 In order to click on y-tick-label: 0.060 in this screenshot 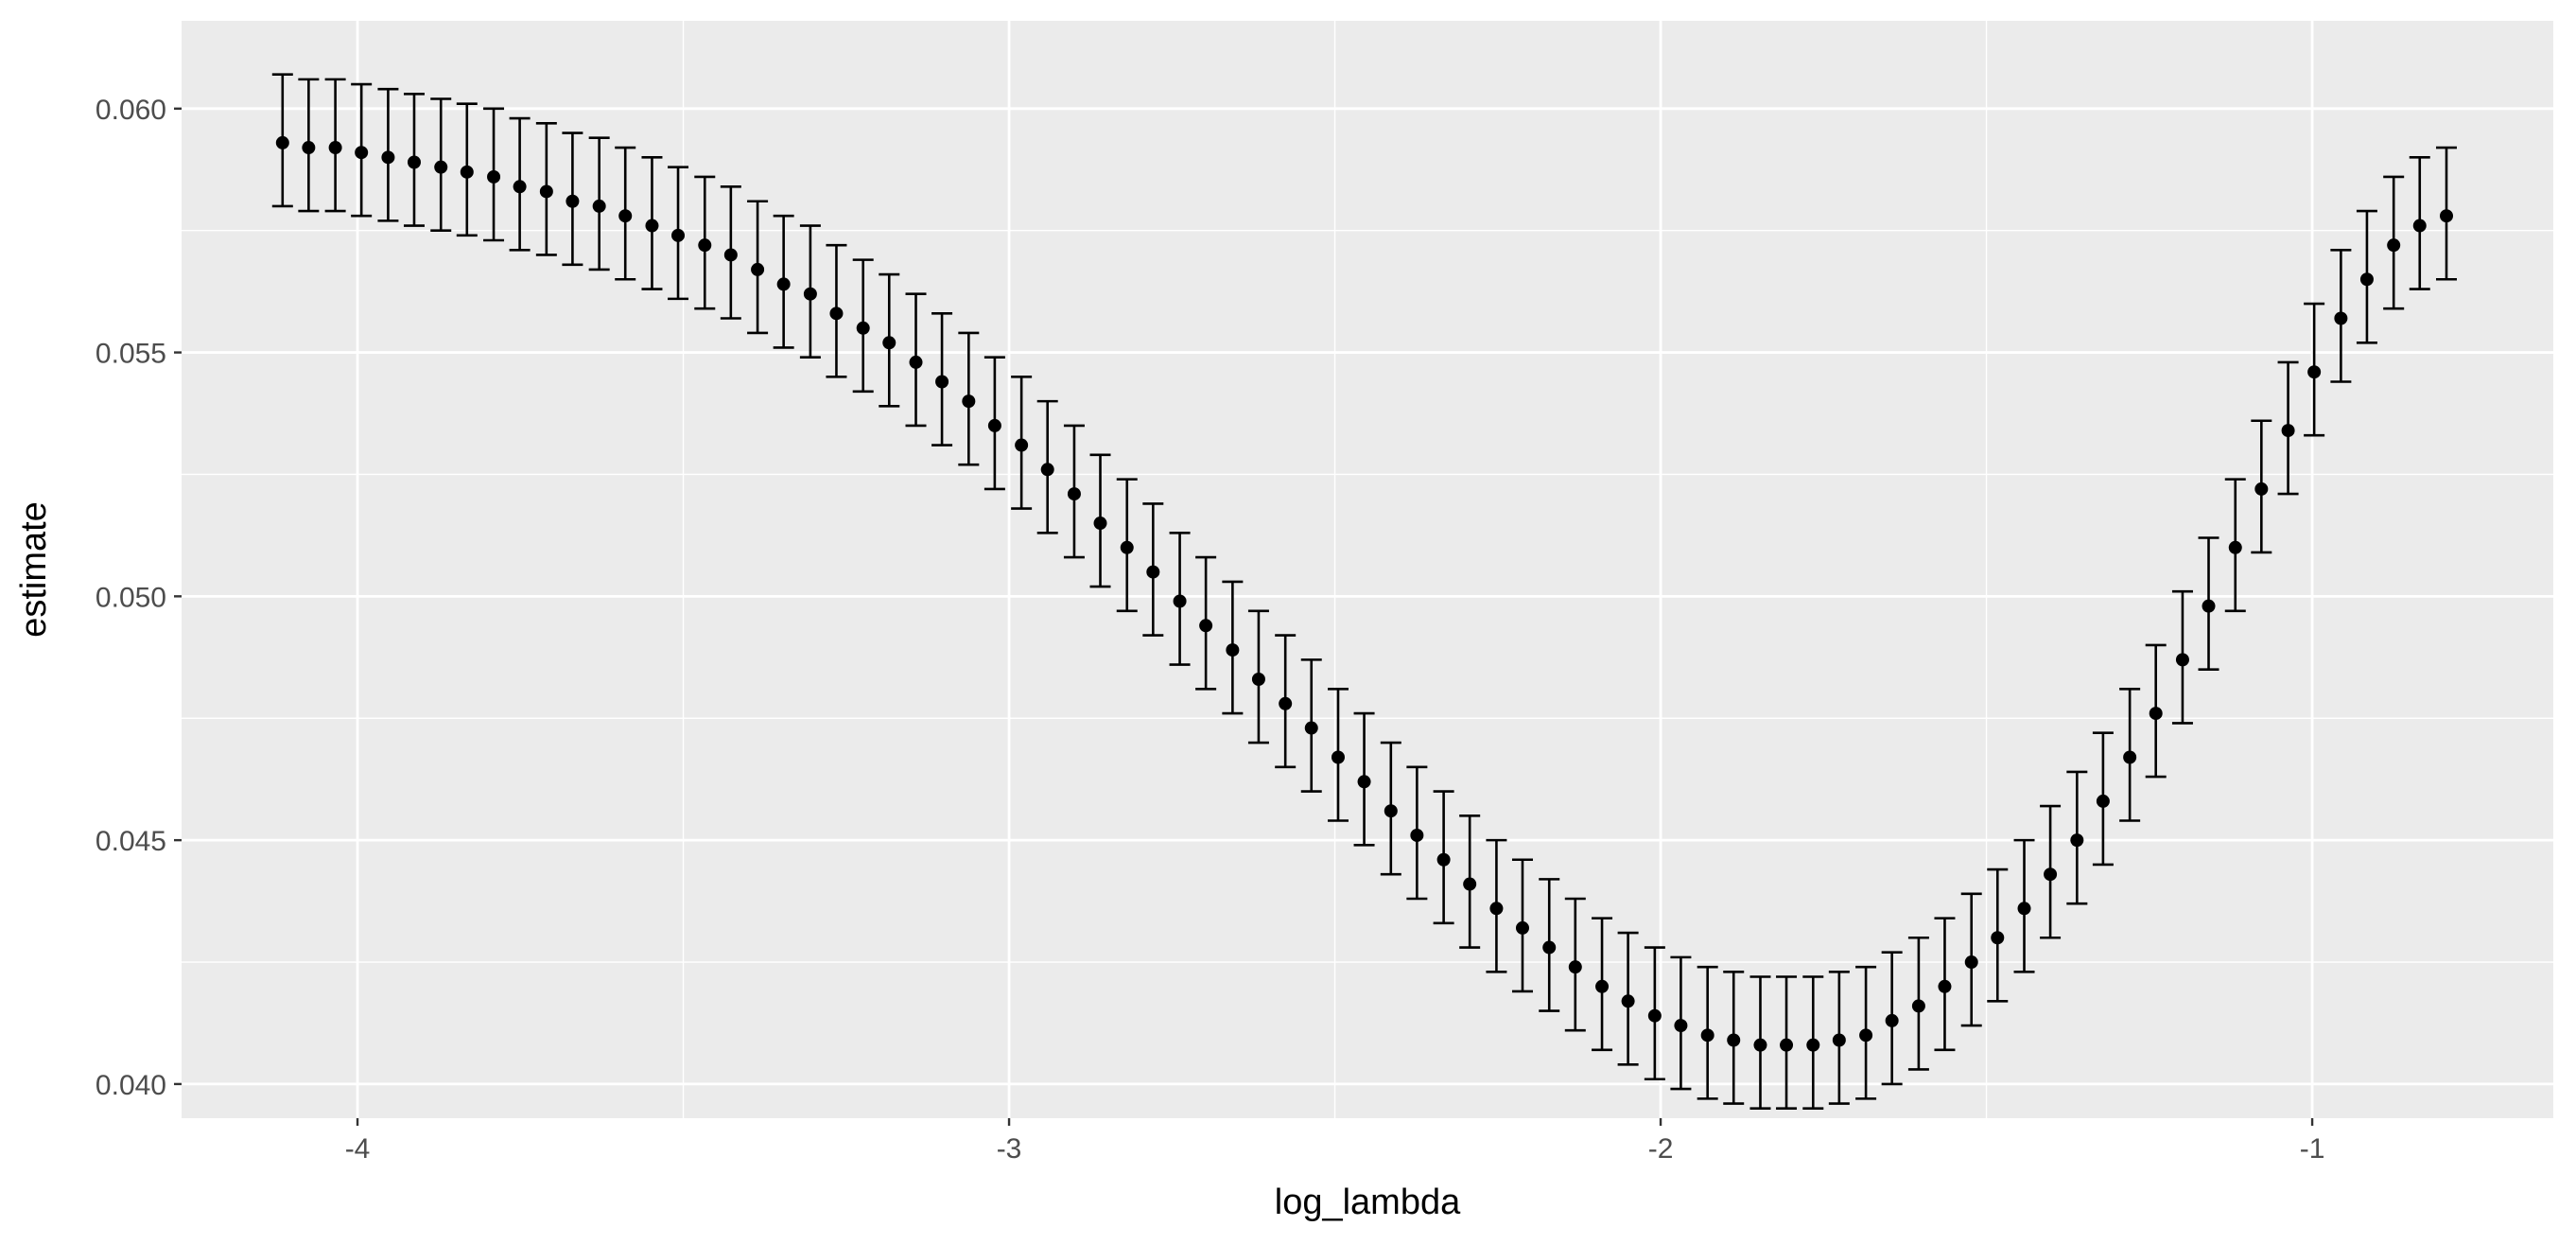, I will do `click(131, 110)`.